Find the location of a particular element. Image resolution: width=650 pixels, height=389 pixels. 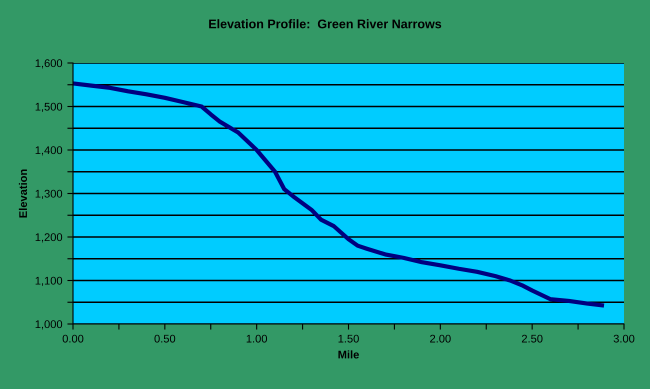

x-tick-label: 1.50 is located at coordinates (348, 338).